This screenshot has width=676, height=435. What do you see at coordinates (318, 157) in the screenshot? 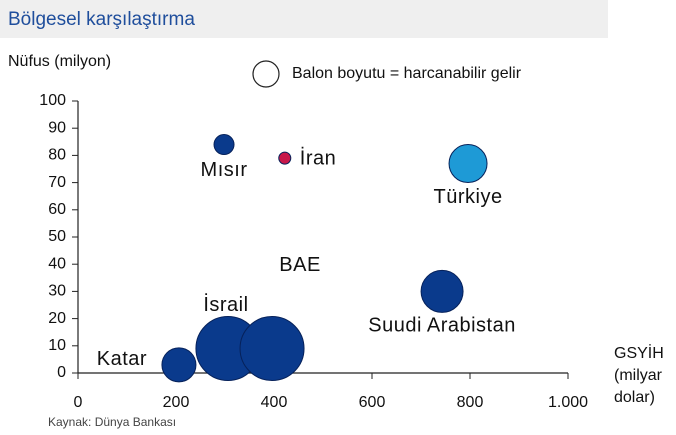
I see `bubble-label: İran` at bounding box center [318, 157].